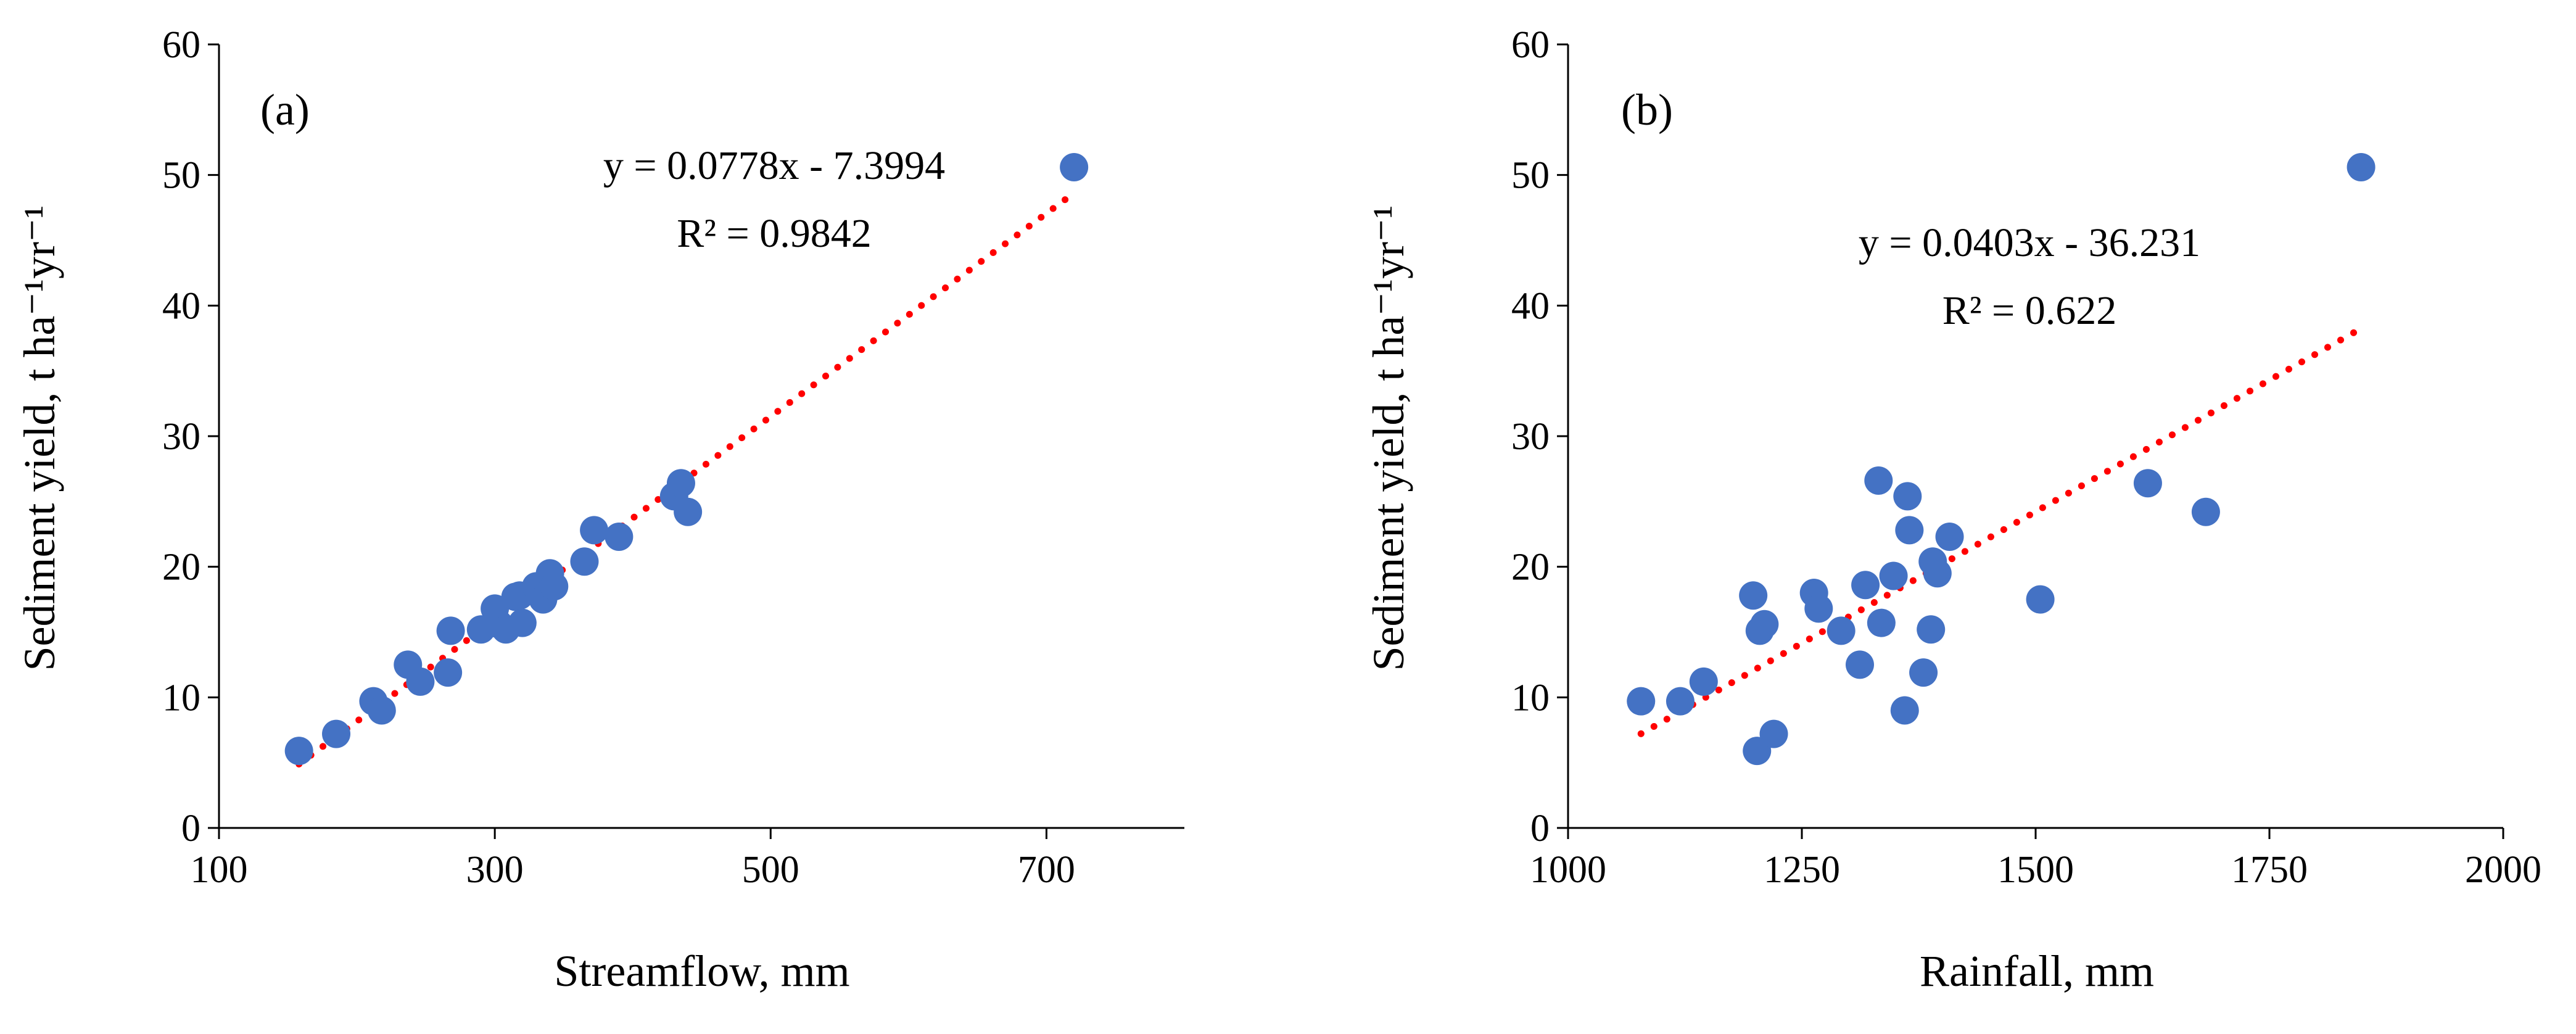 The image size is (2576, 1034). Describe the element at coordinates (2037, 971) in the screenshot. I see `x-axis-title: Rainfall, mm` at that location.